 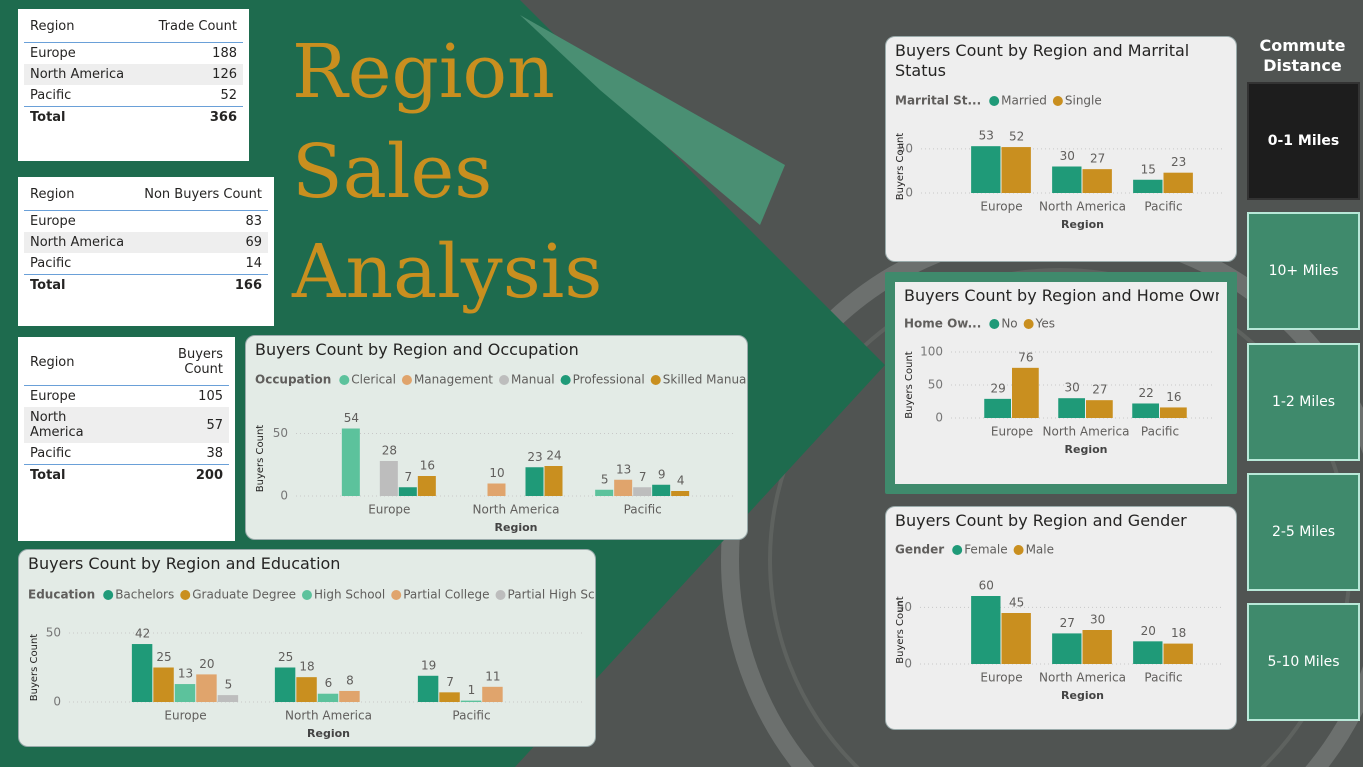 I want to click on data-label: 6, so click(x=329, y=683).